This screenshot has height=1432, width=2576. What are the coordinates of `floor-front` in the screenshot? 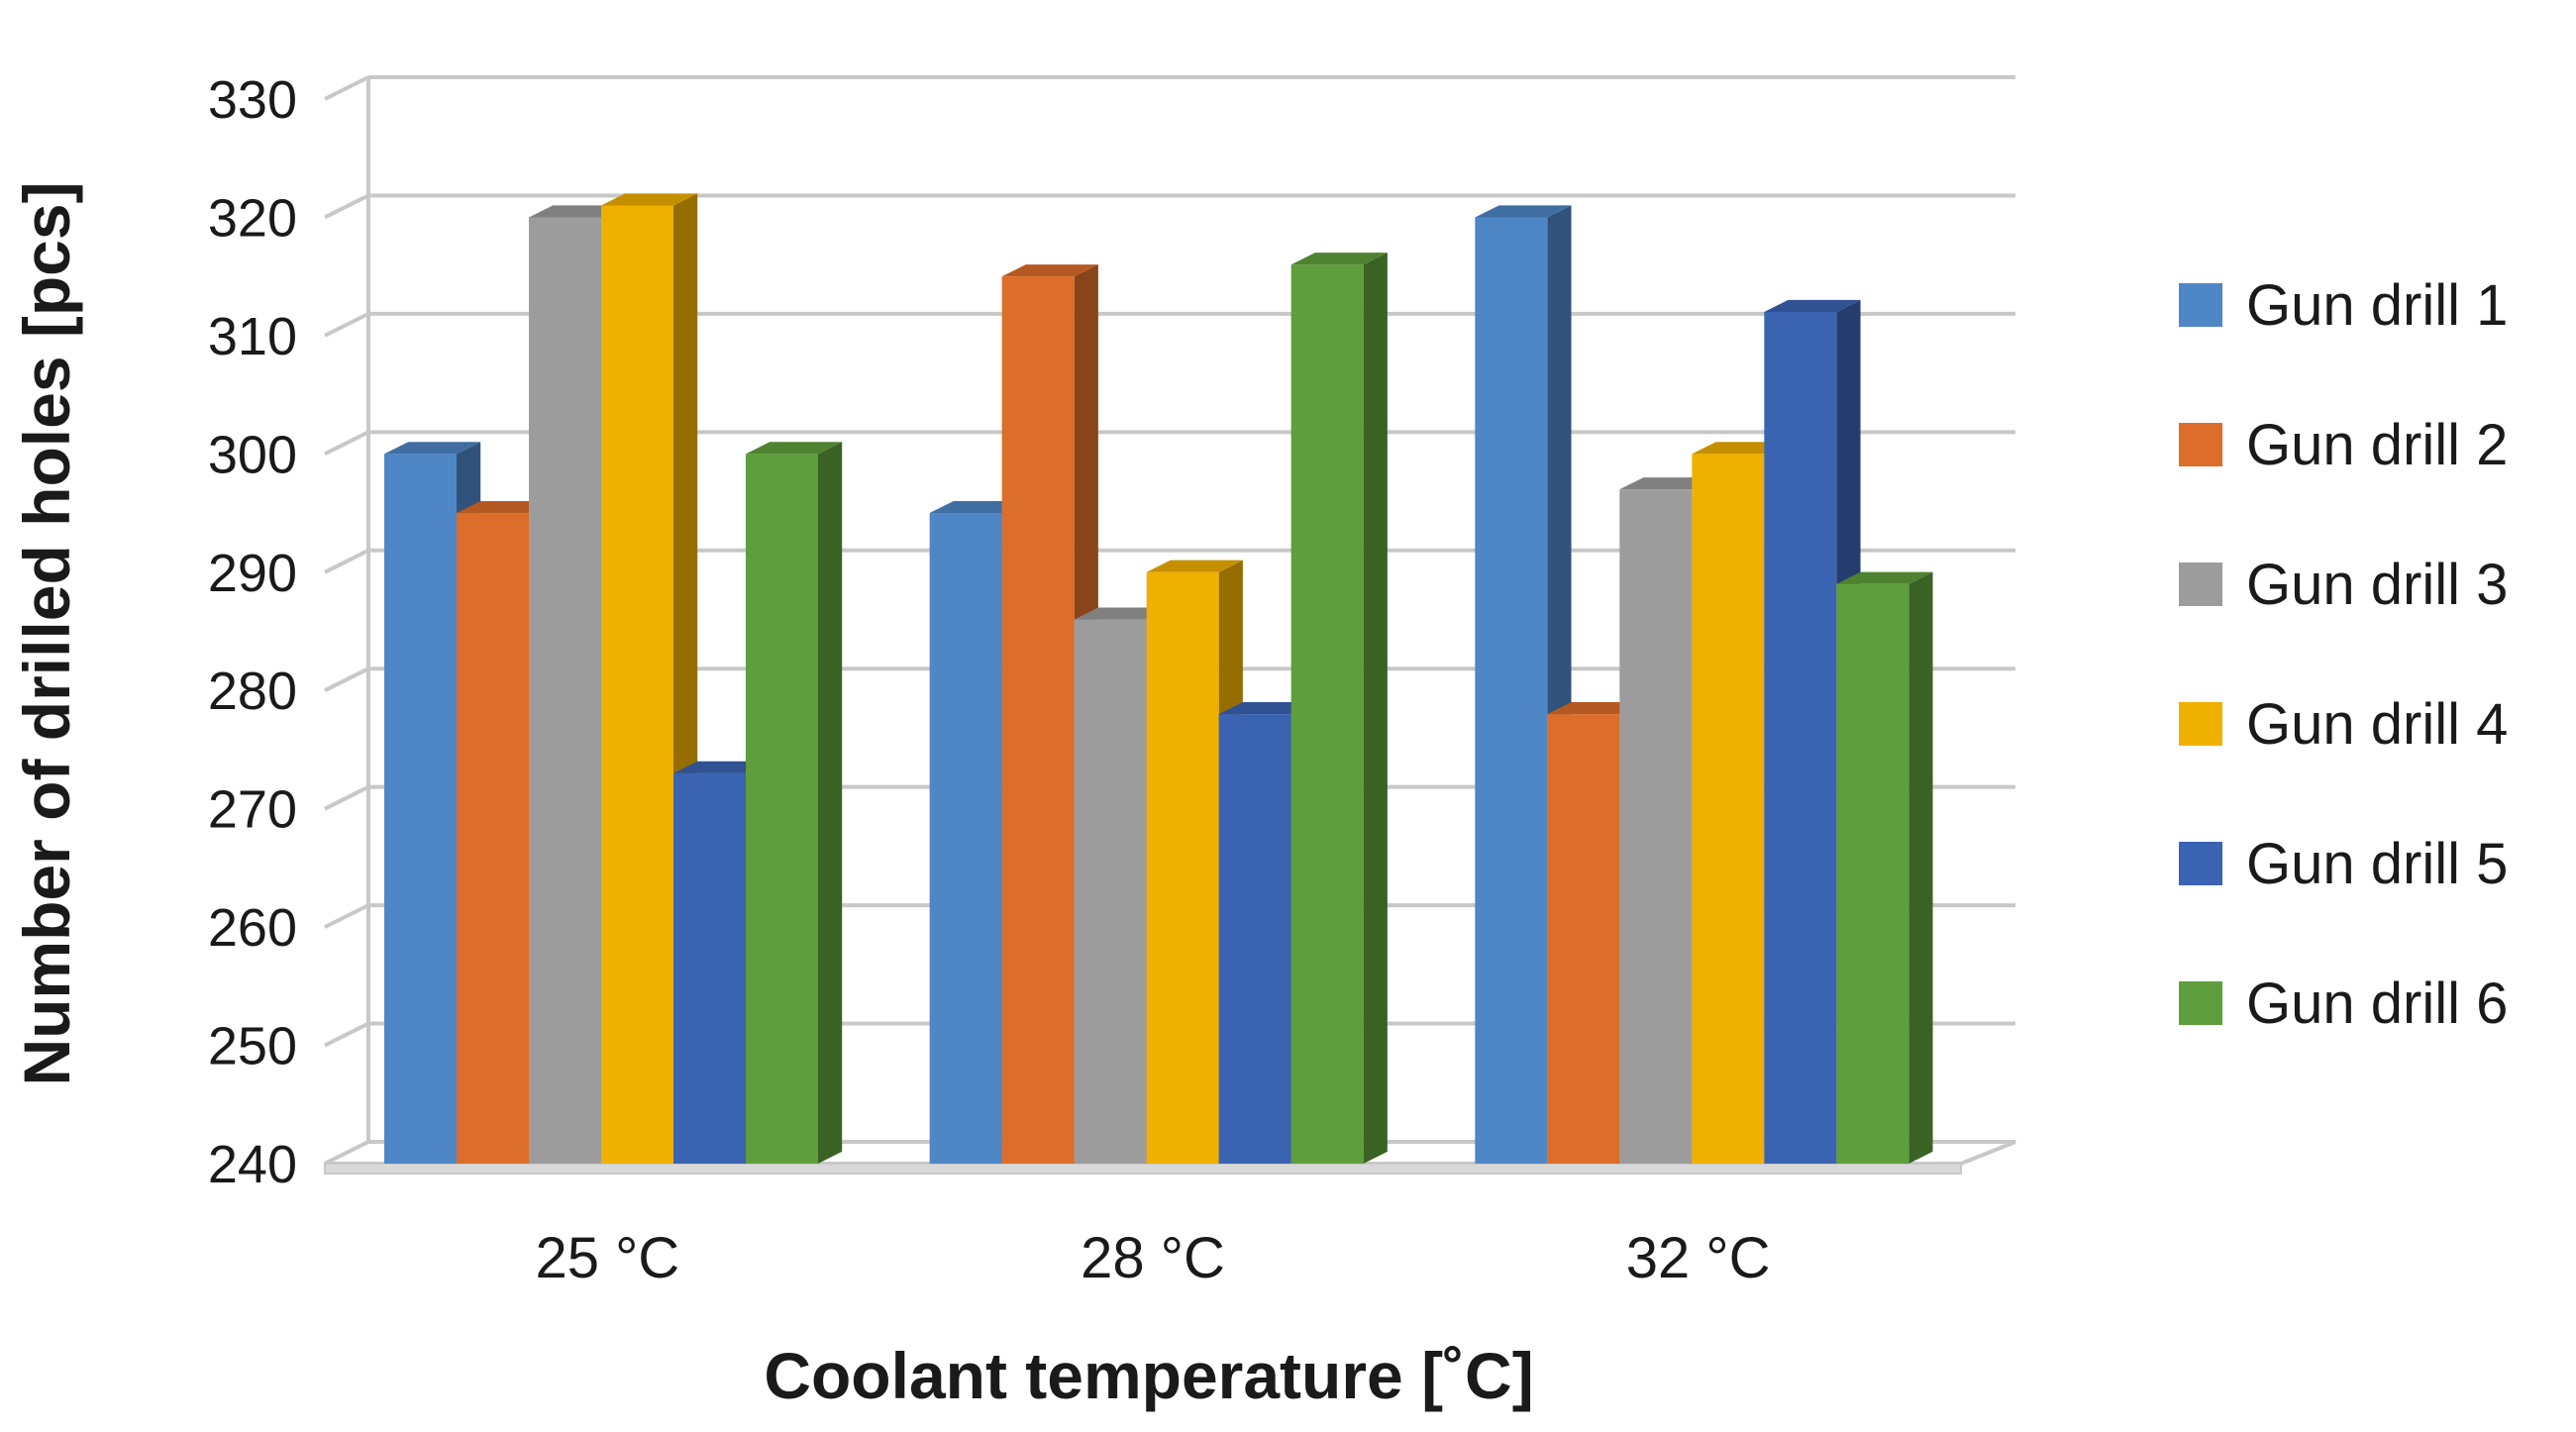 It's located at (1143, 1169).